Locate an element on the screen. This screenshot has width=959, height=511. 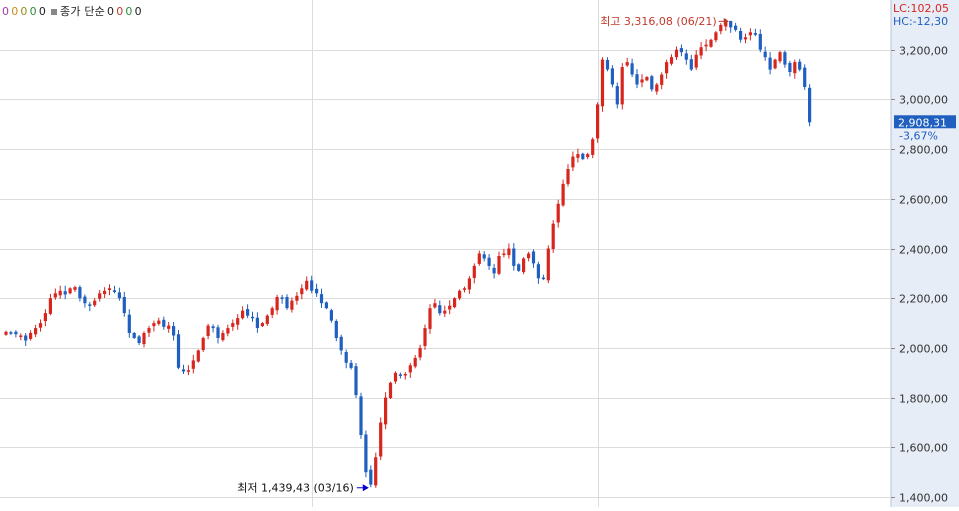
y-tick-label: 2,200,00 is located at coordinates (923, 299).